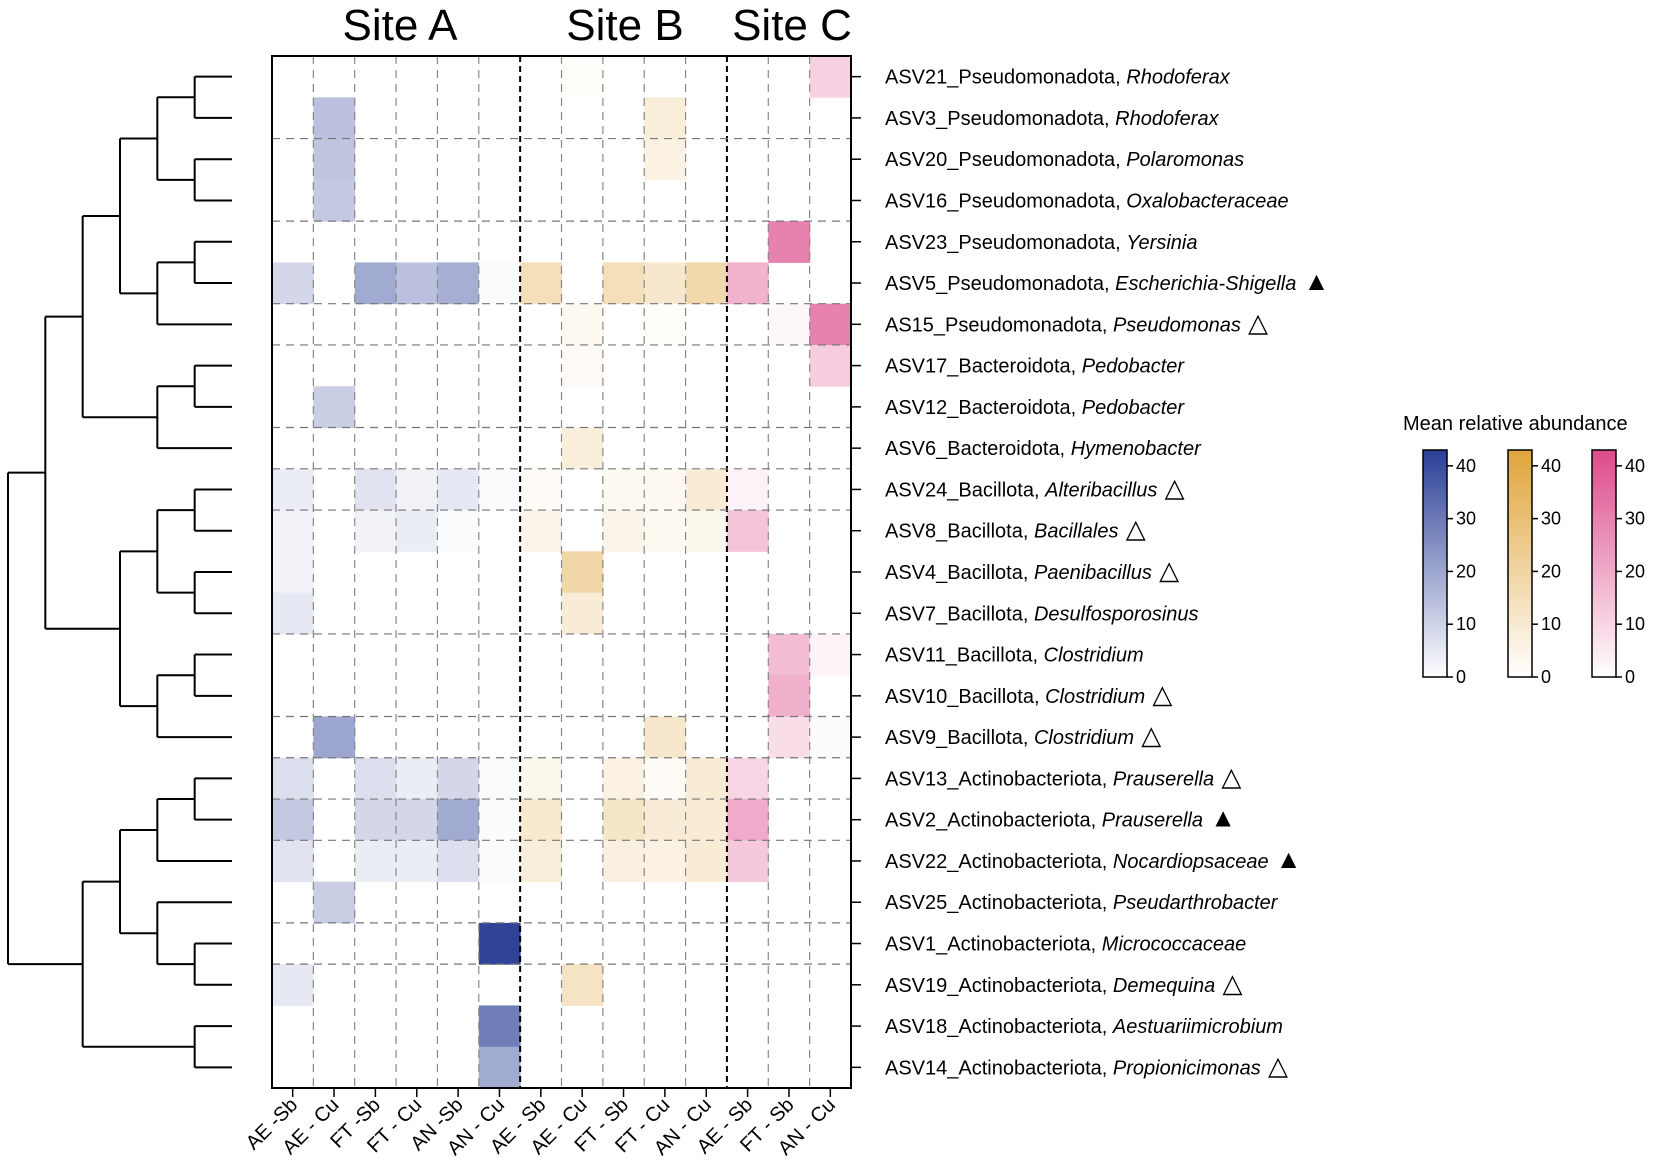 The height and width of the screenshot is (1174, 1654). I want to click on row-label-taxon: Pseudomonas, so click(1177, 325).